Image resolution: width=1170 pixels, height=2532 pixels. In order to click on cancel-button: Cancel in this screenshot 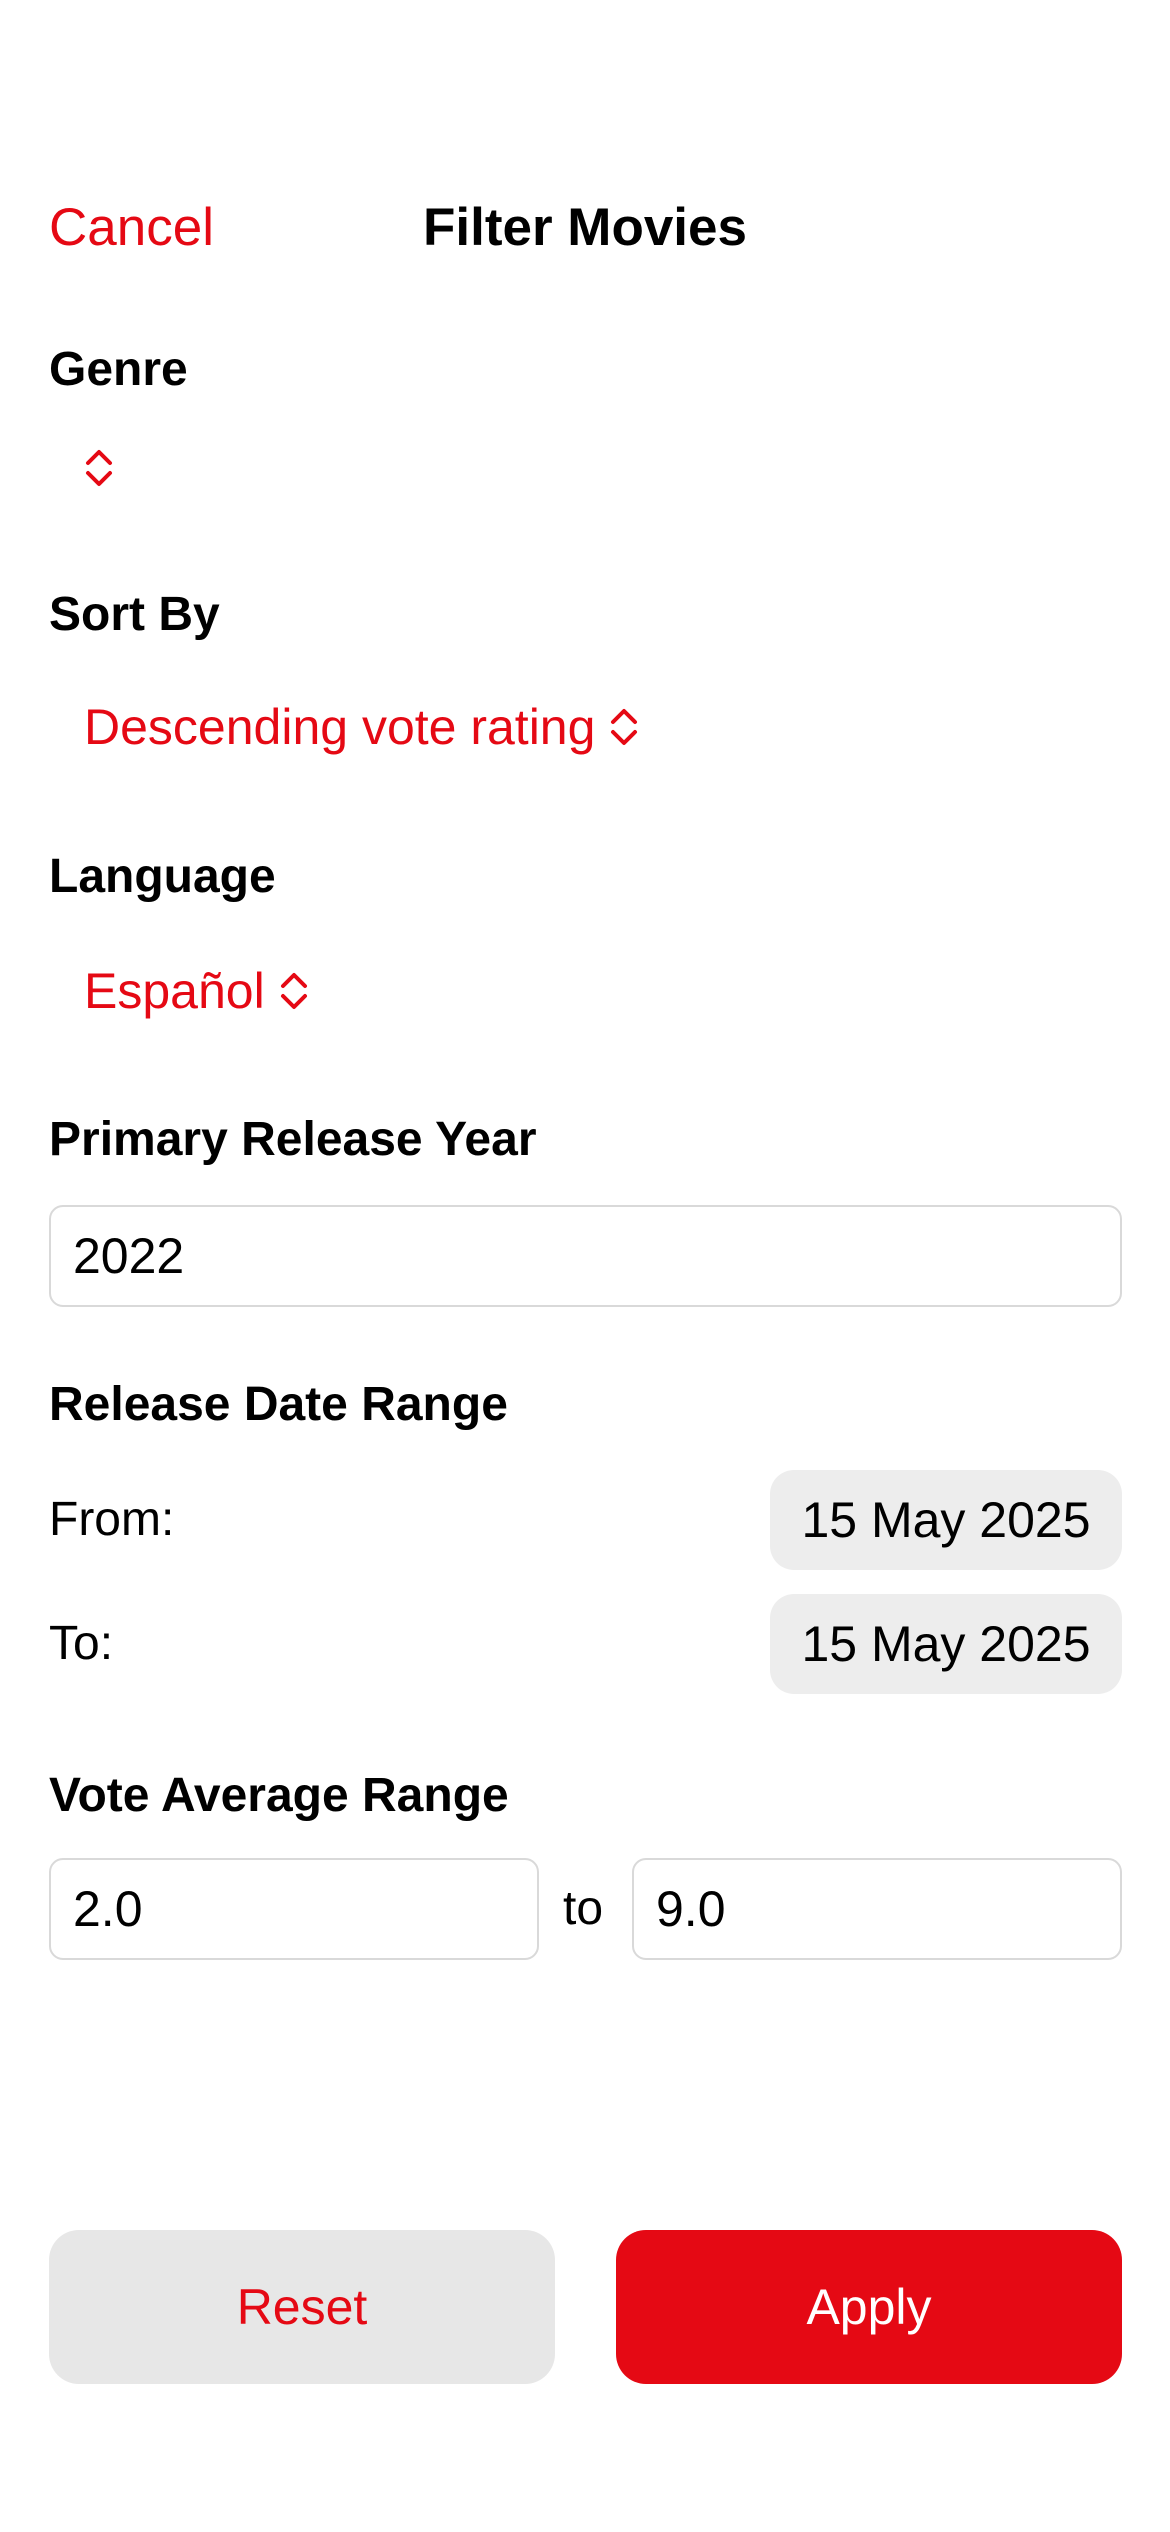, I will do `click(131, 227)`.